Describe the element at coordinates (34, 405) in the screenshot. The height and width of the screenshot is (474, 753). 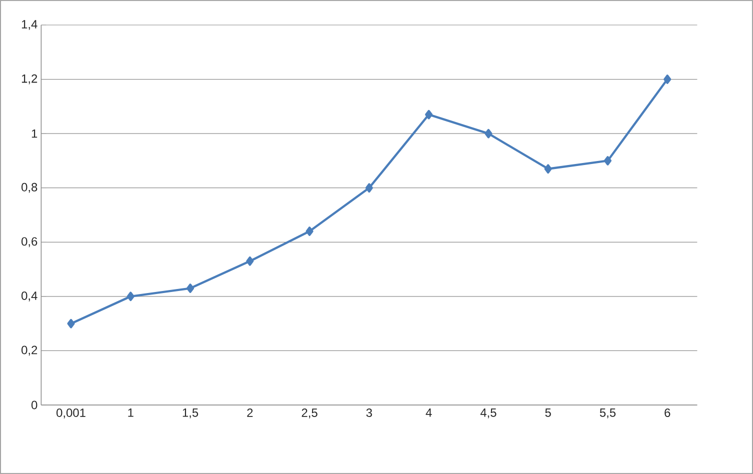
I see `y-tick-label: 0` at that location.